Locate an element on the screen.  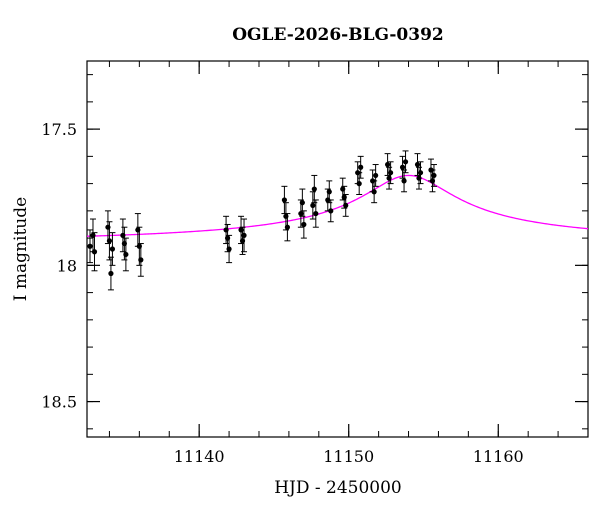
y-axis-label: I magnitude is located at coordinates (21, 249).